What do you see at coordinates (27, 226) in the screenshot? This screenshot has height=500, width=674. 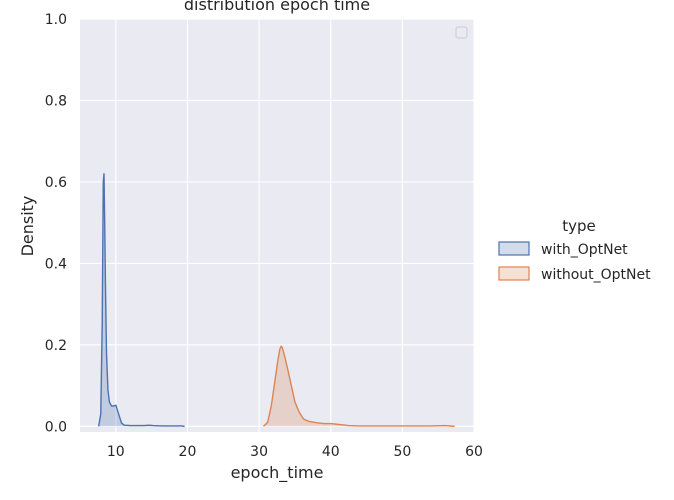 I see `y-axis-label: Density` at bounding box center [27, 226].